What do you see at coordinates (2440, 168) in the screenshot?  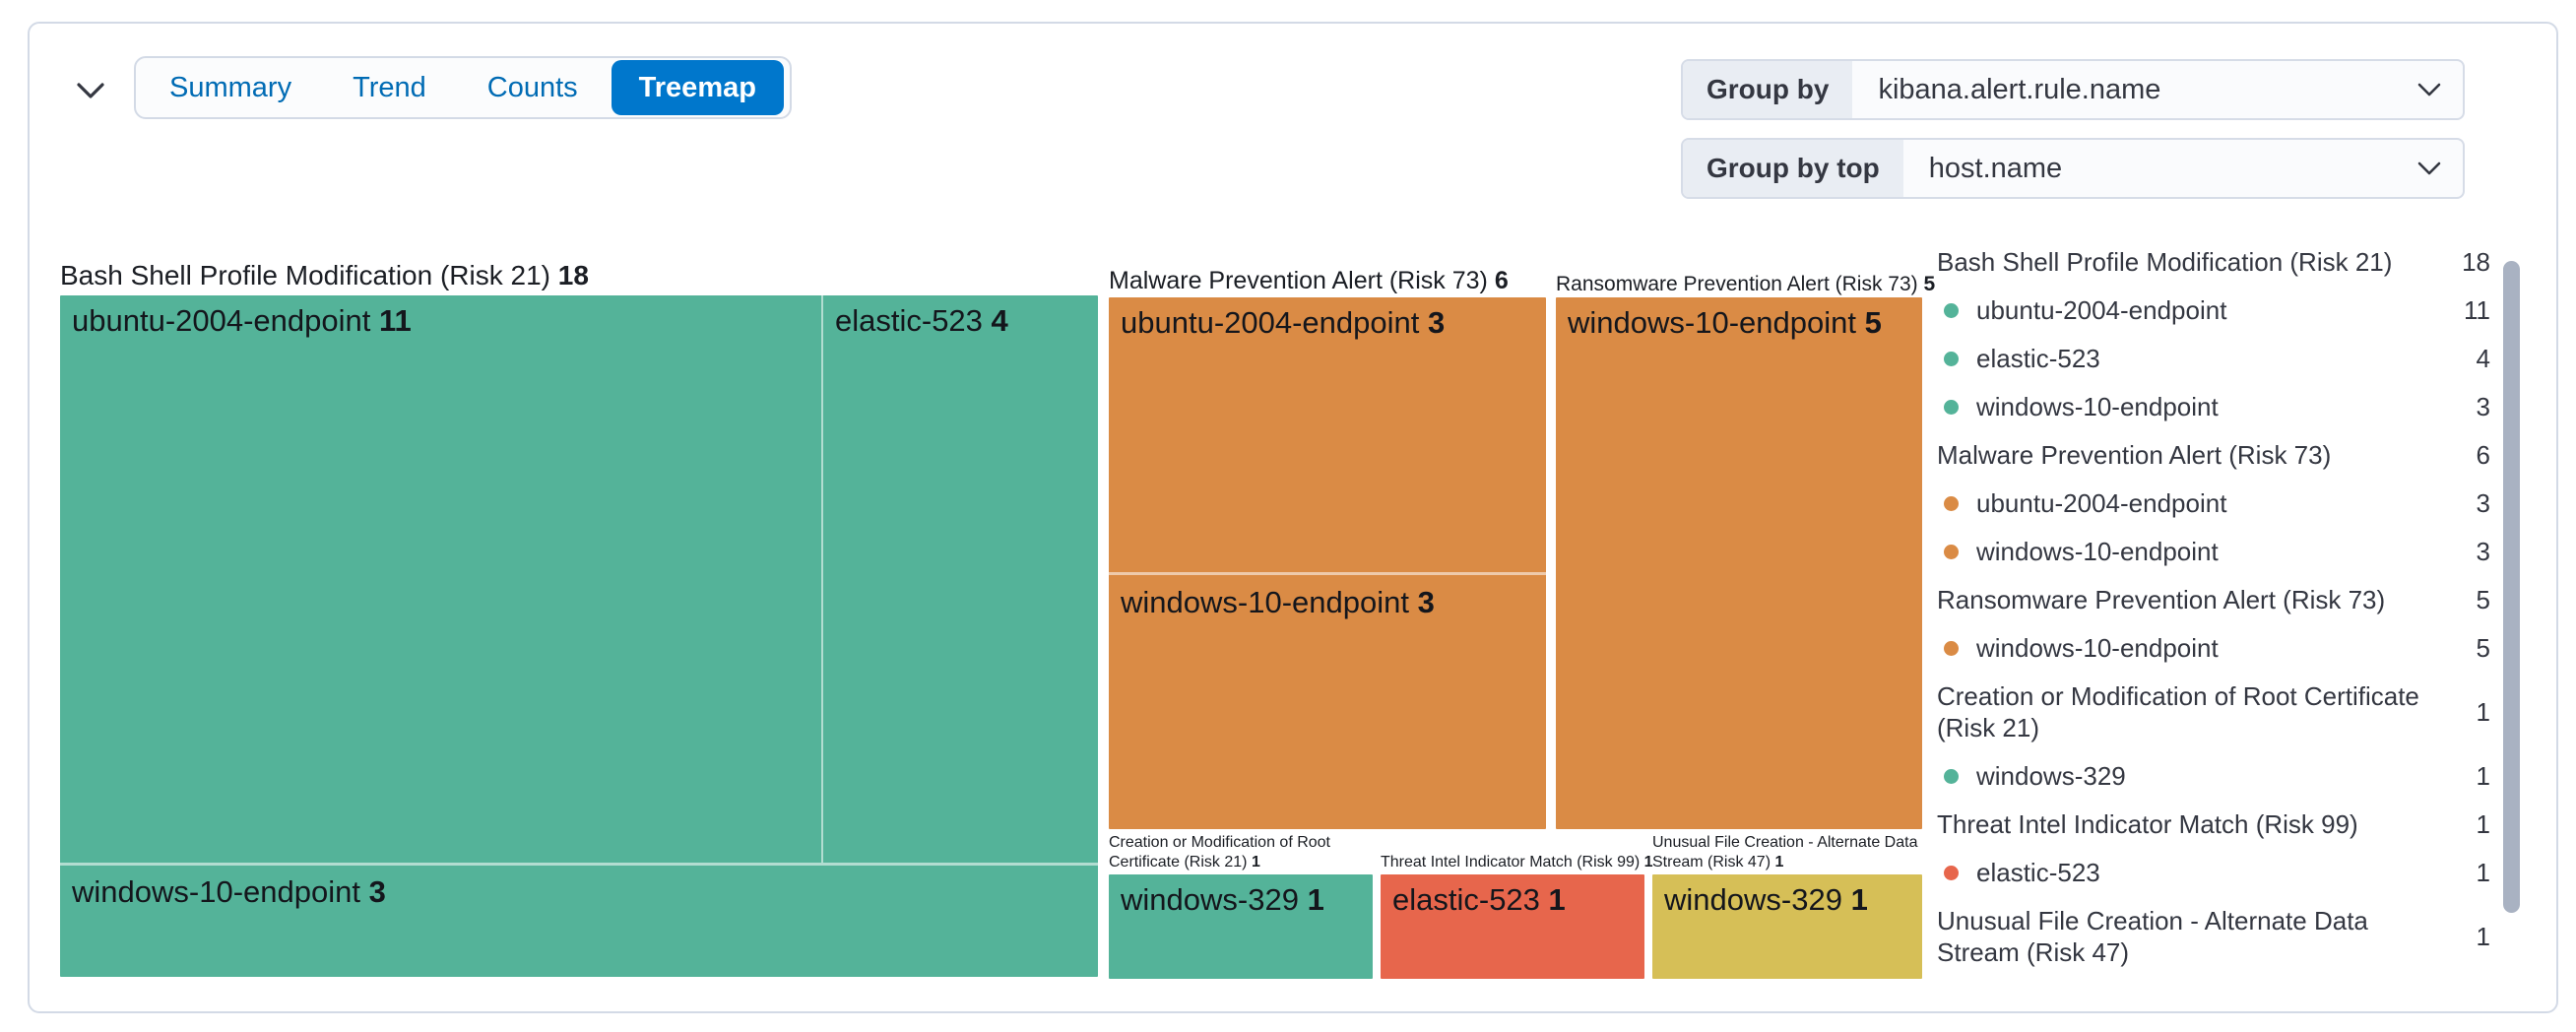 I see `chevron-down-icon` at bounding box center [2440, 168].